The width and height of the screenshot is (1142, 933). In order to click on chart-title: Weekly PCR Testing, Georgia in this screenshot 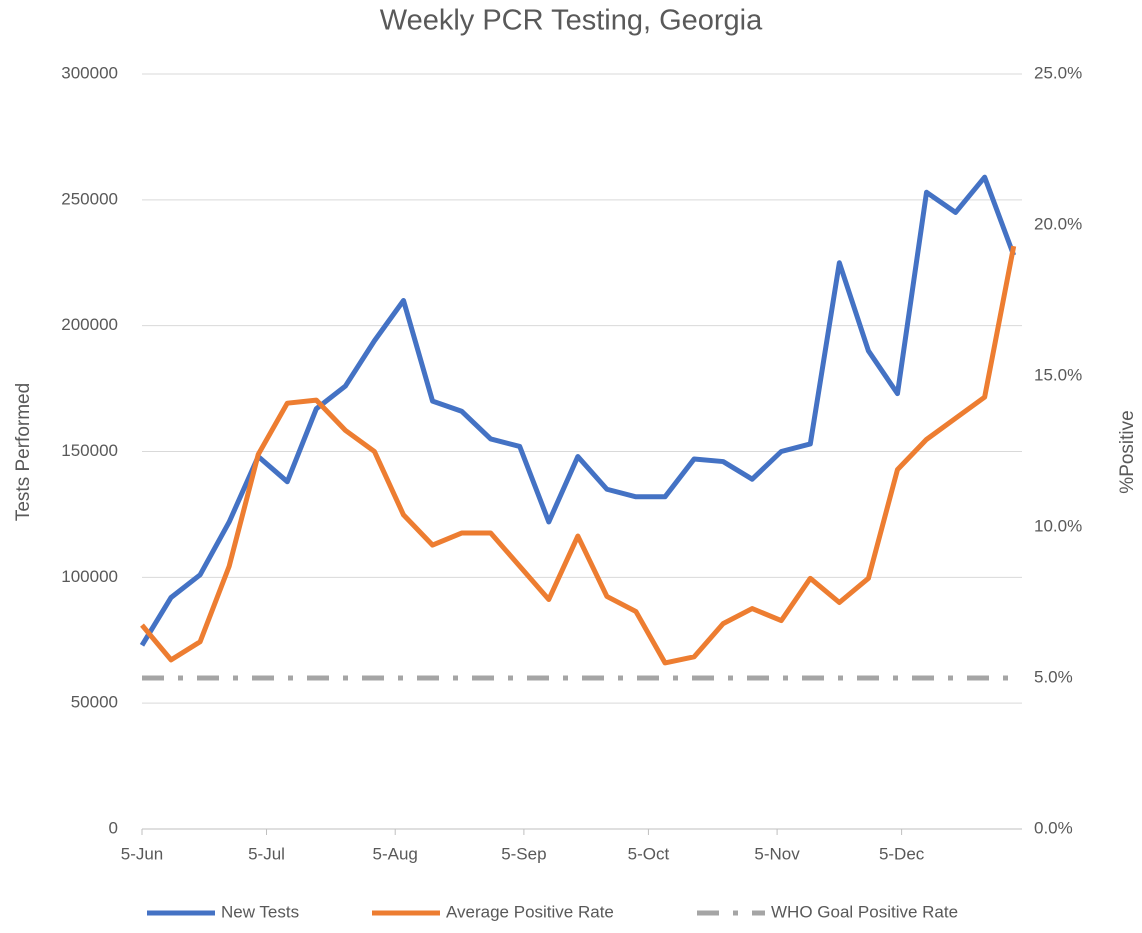, I will do `click(571, 21)`.